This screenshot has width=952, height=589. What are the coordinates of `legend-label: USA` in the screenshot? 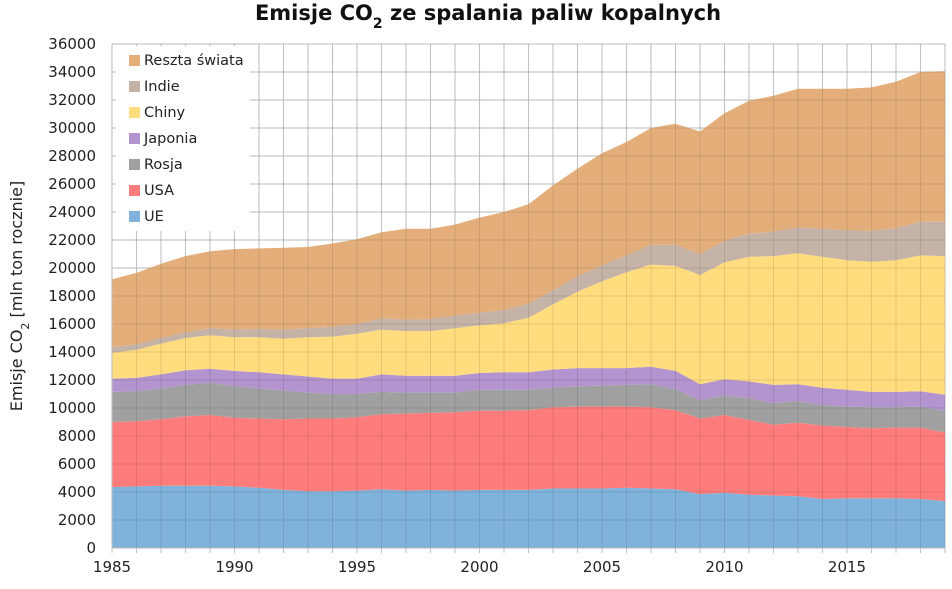 It's located at (159, 191).